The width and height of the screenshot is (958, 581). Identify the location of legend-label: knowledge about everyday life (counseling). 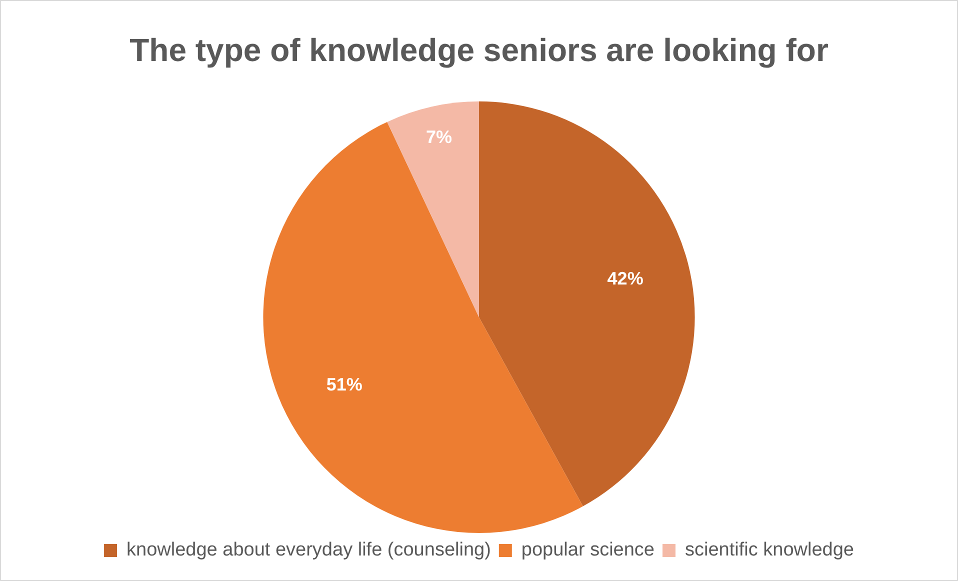
(308, 550).